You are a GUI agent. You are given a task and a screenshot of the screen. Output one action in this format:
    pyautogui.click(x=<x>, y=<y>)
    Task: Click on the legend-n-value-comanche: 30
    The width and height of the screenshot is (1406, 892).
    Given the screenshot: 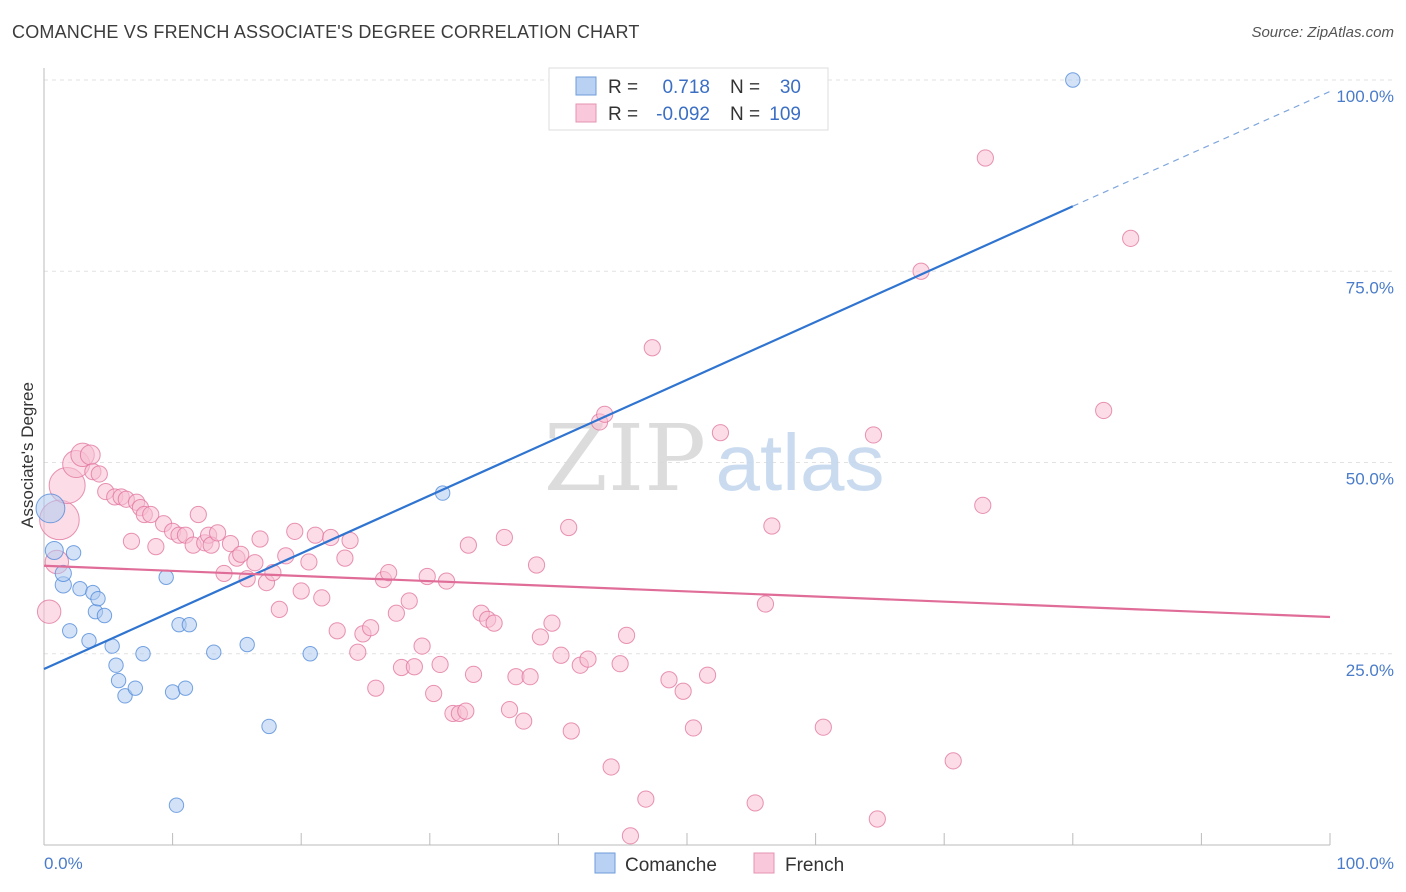 What is the action you would take?
    pyautogui.click(x=790, y=87)
    